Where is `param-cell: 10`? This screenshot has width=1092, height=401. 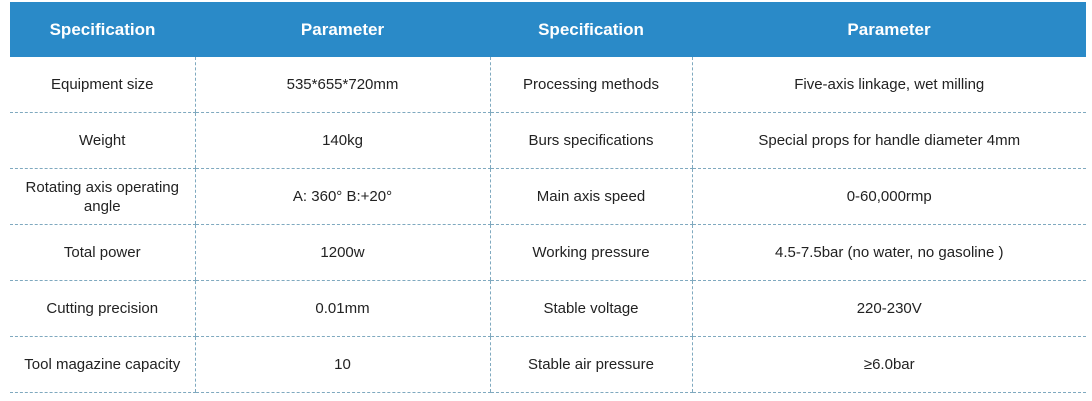 param-cell: 10 is located at coordinates (342, 364).